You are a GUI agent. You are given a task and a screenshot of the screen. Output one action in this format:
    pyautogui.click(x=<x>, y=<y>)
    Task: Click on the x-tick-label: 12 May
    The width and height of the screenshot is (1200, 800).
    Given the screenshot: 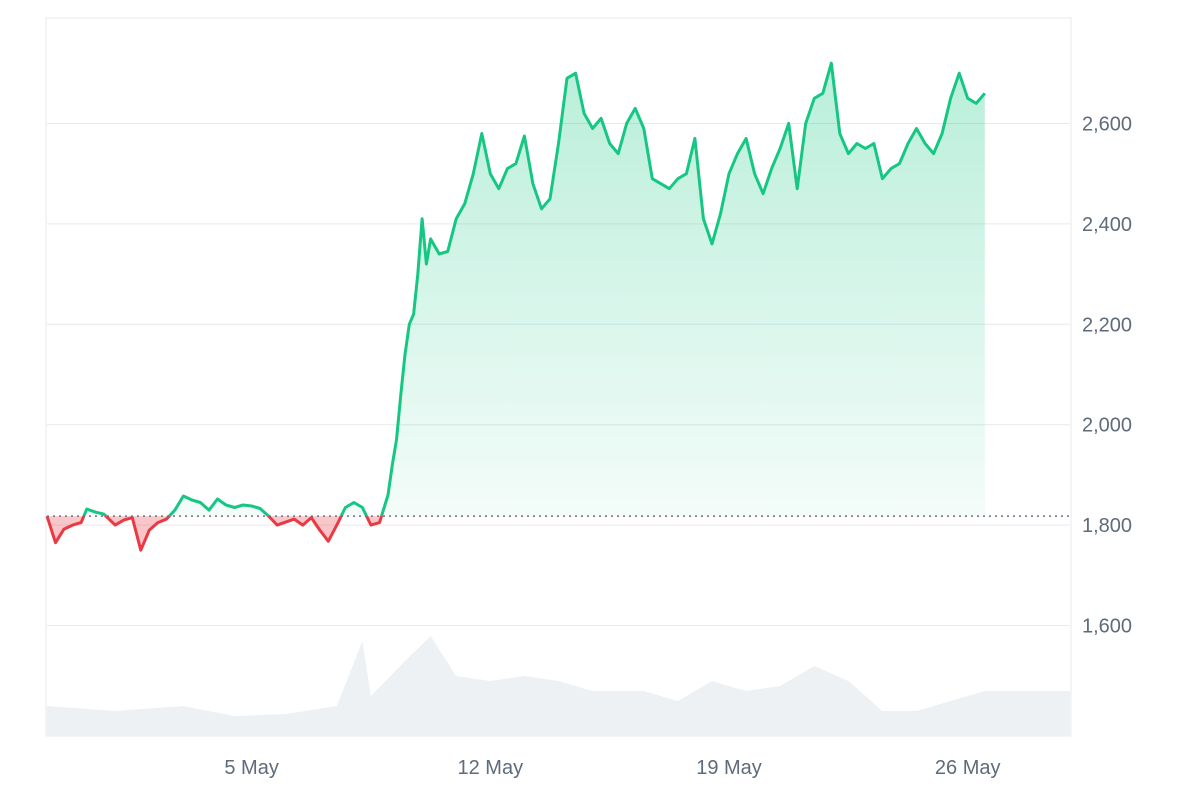 What is the action you would take?
    pyautogui.click(x=491, y=768)
    